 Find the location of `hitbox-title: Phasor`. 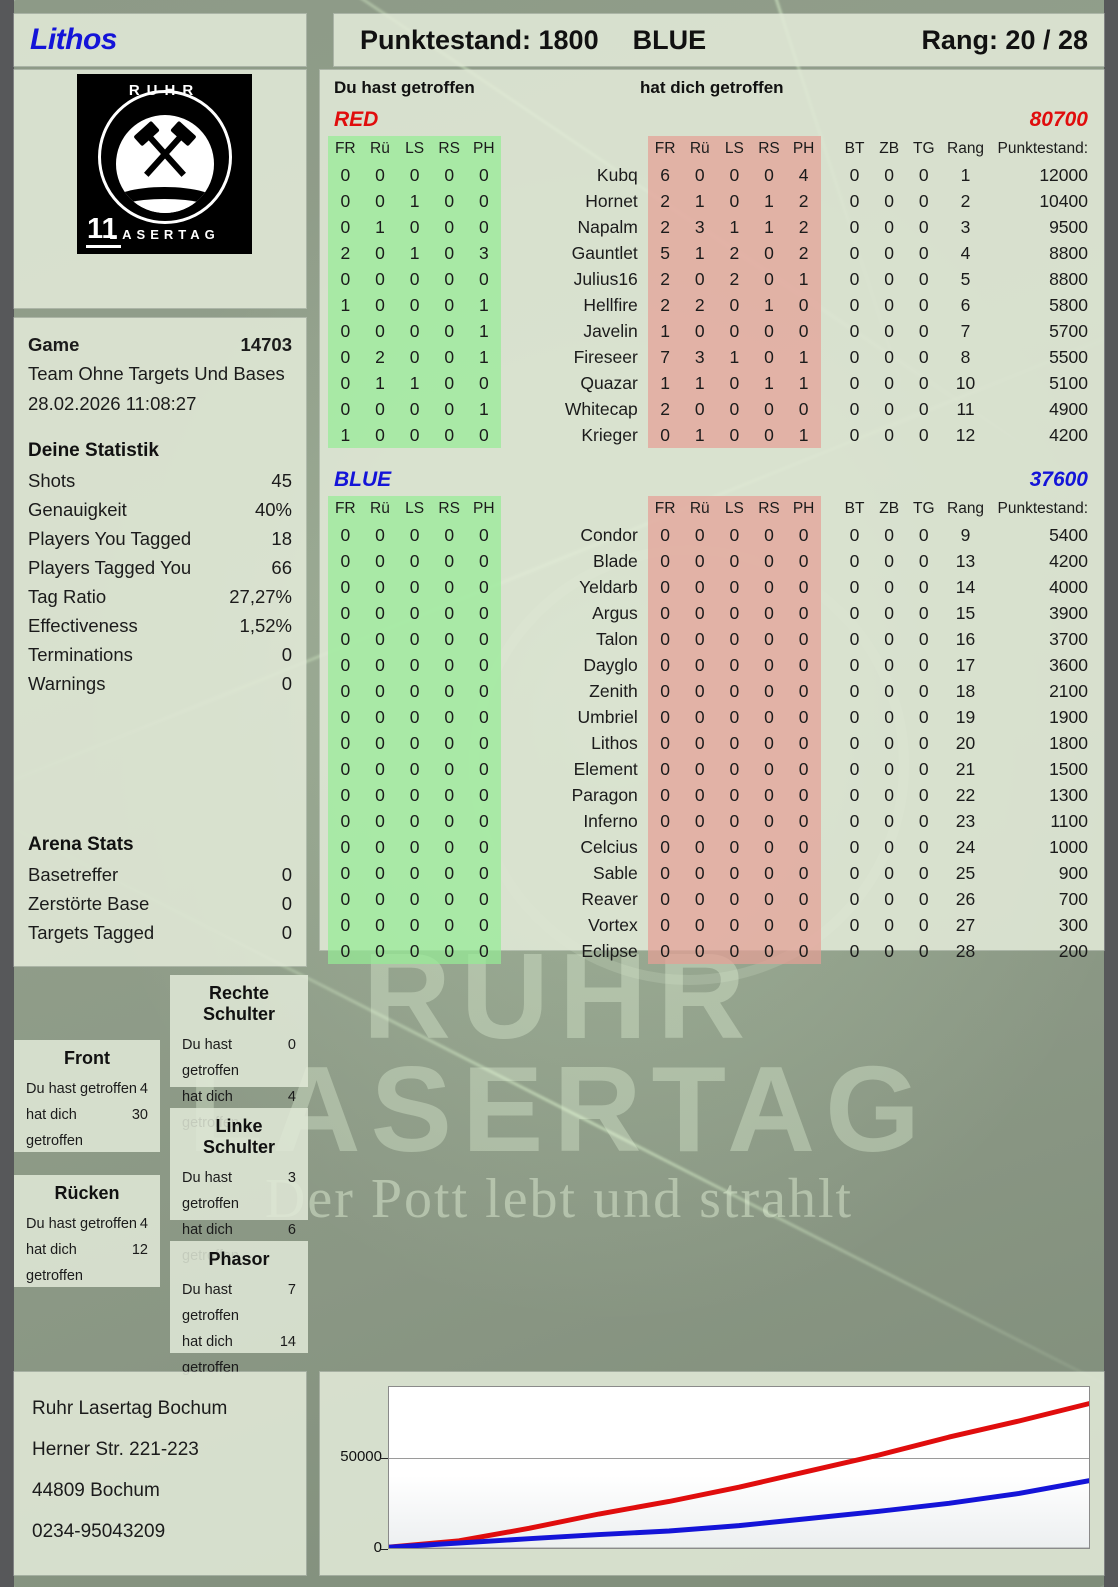

hitbox-title: Phasor is located at coordinates (239, 1259).